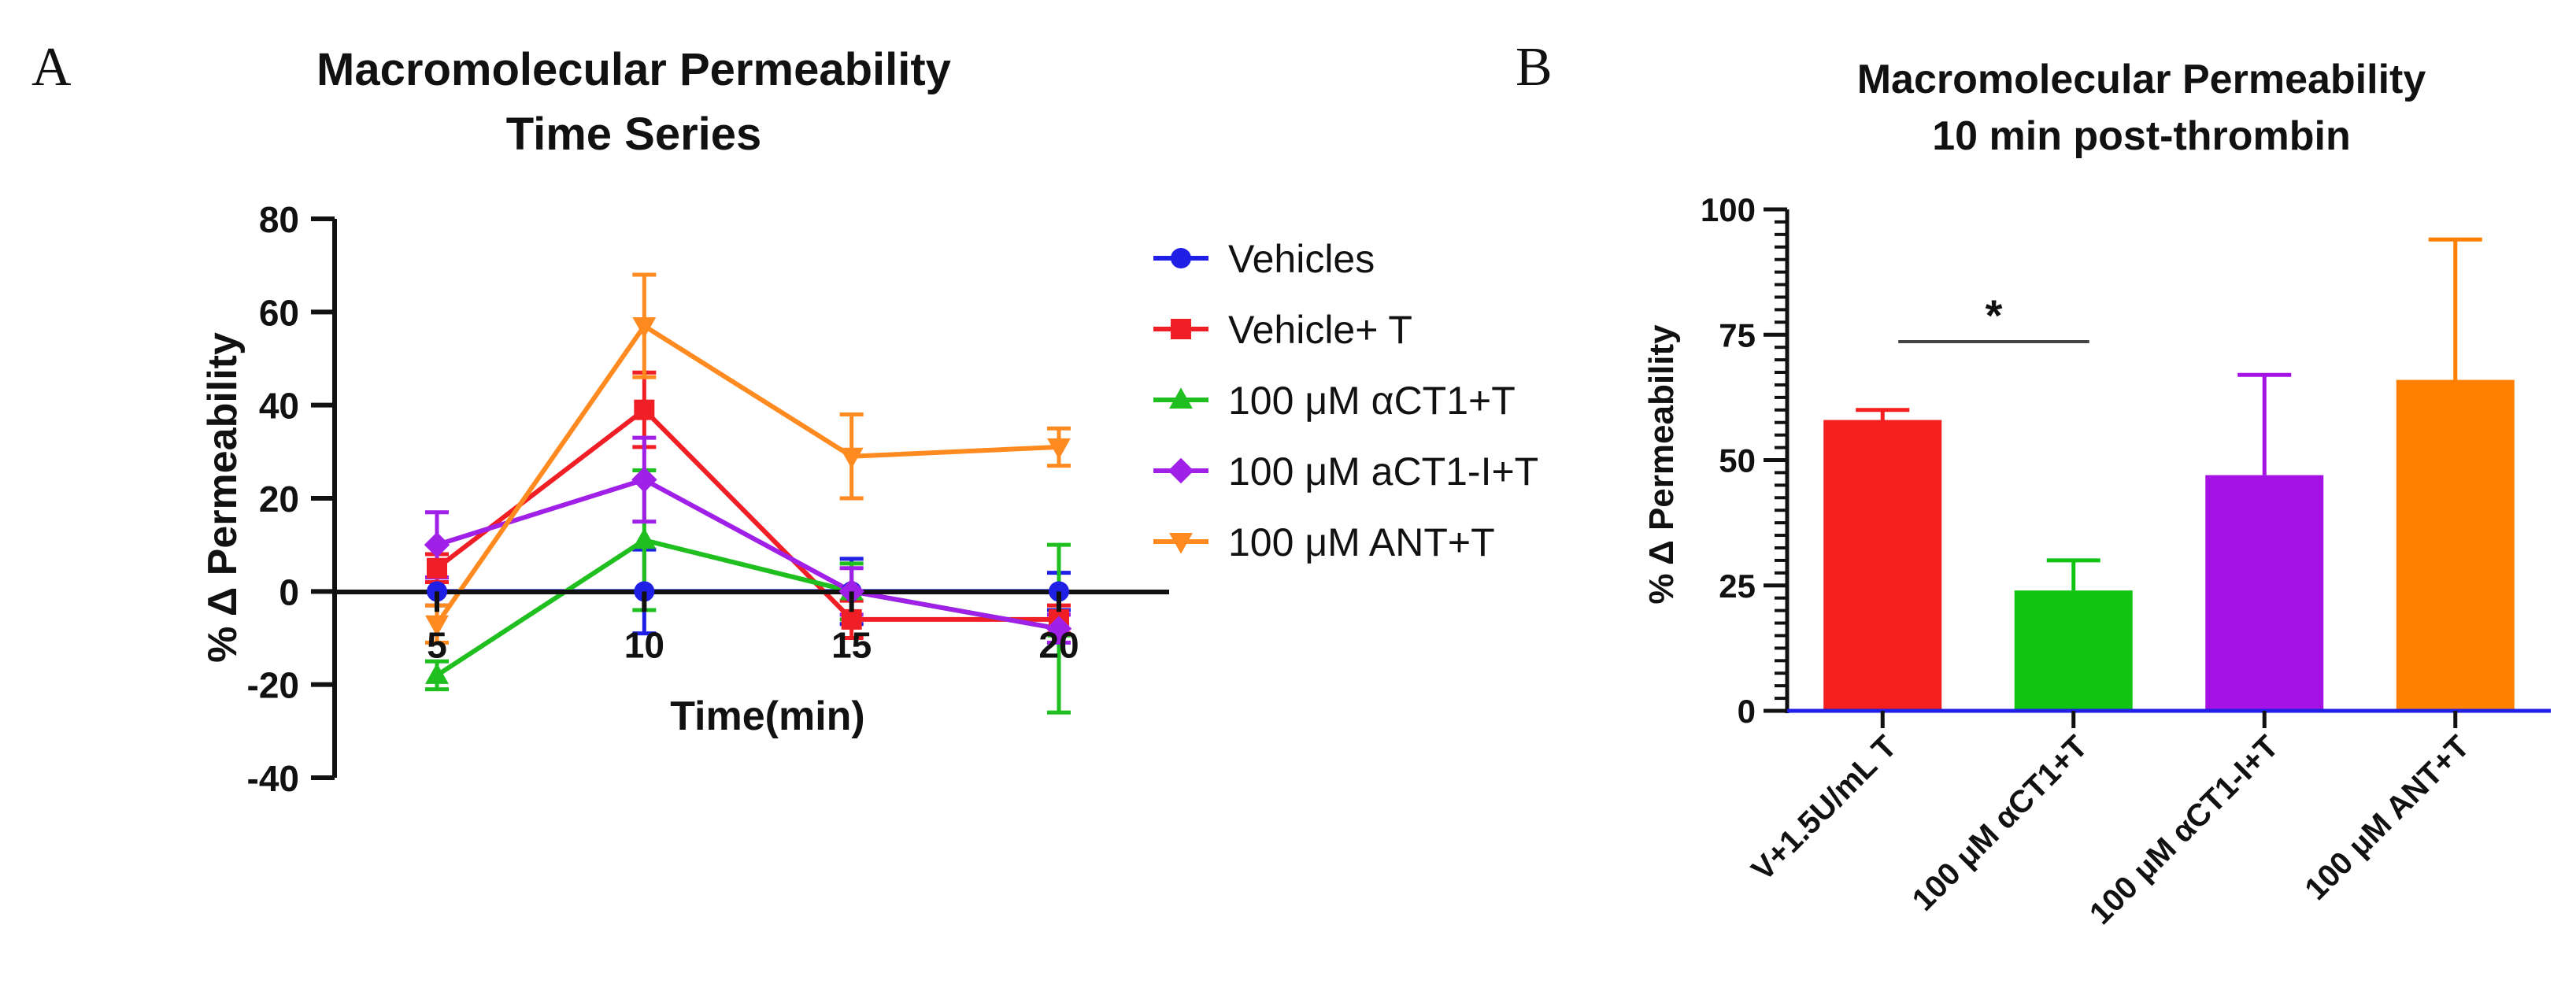 This screenshot has width=2576, height=995. Describe the element at coordinates (279, 219) in the screenshot. I see `panel-a-y-tick-label: 80` at that location.